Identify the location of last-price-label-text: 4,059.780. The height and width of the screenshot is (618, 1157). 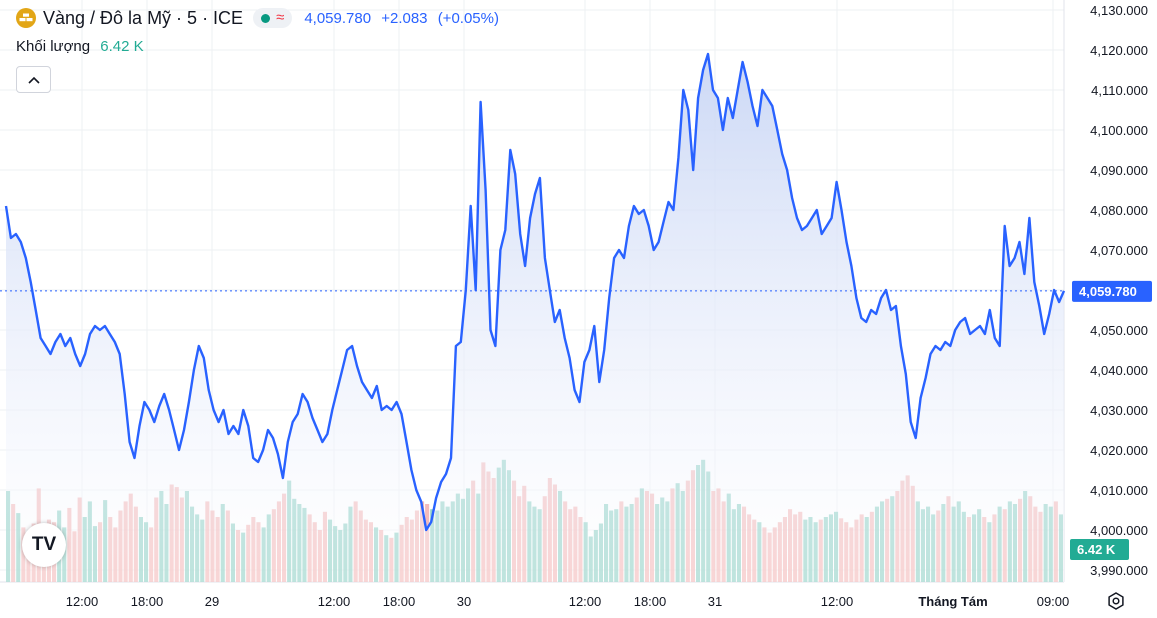
(1108, 291).